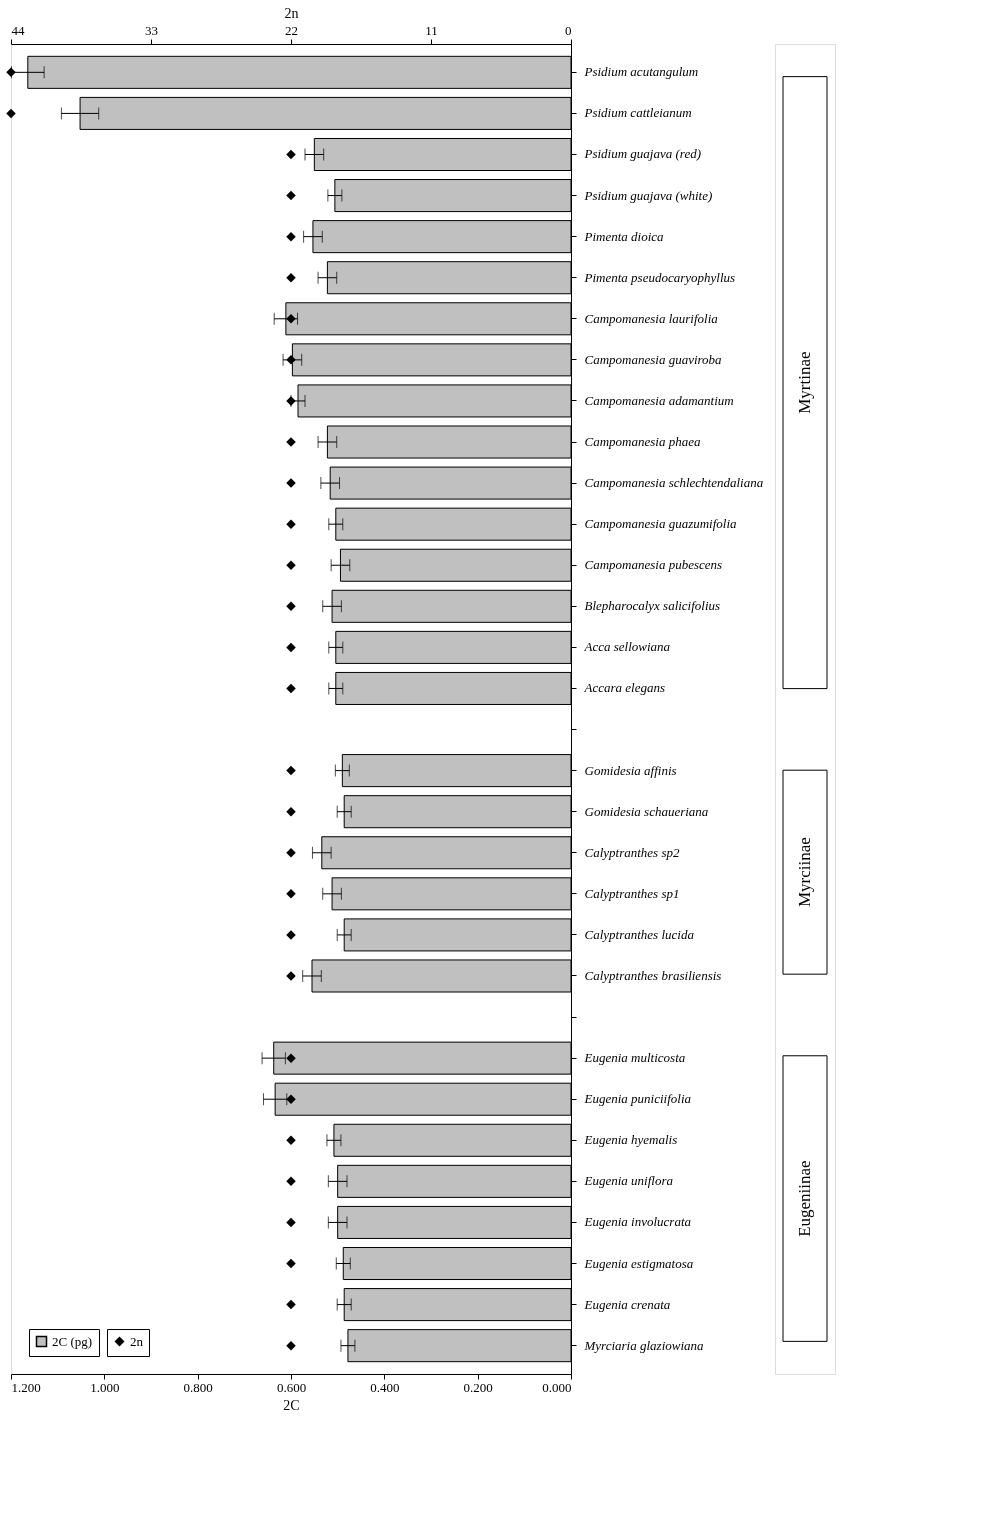 This screenshot has width=1005, height=1522. I want to click on x-tick-label: 0.800, so click(198, 1387).